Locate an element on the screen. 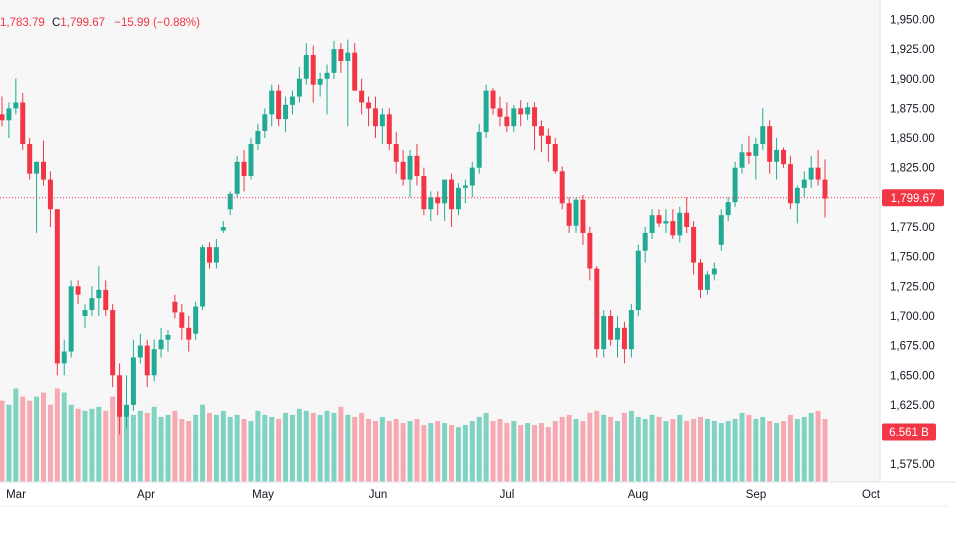 The image size is (956, 537). y-tick-label: 1,950.00 is located at coordinates (912, 20).